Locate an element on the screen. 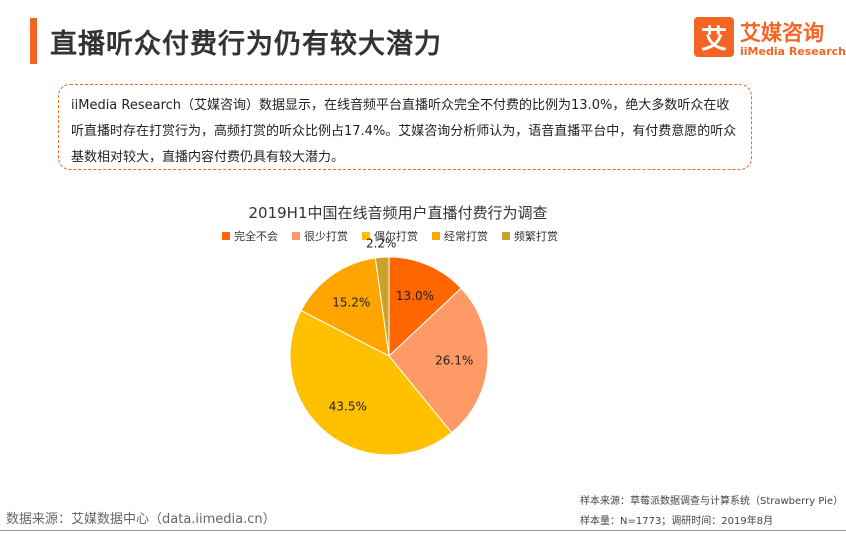  chart-legend: 完全不会 很少打赏 偶尔打赏 经常打赏 频繁打赏 is located at coordinates (390, 236).